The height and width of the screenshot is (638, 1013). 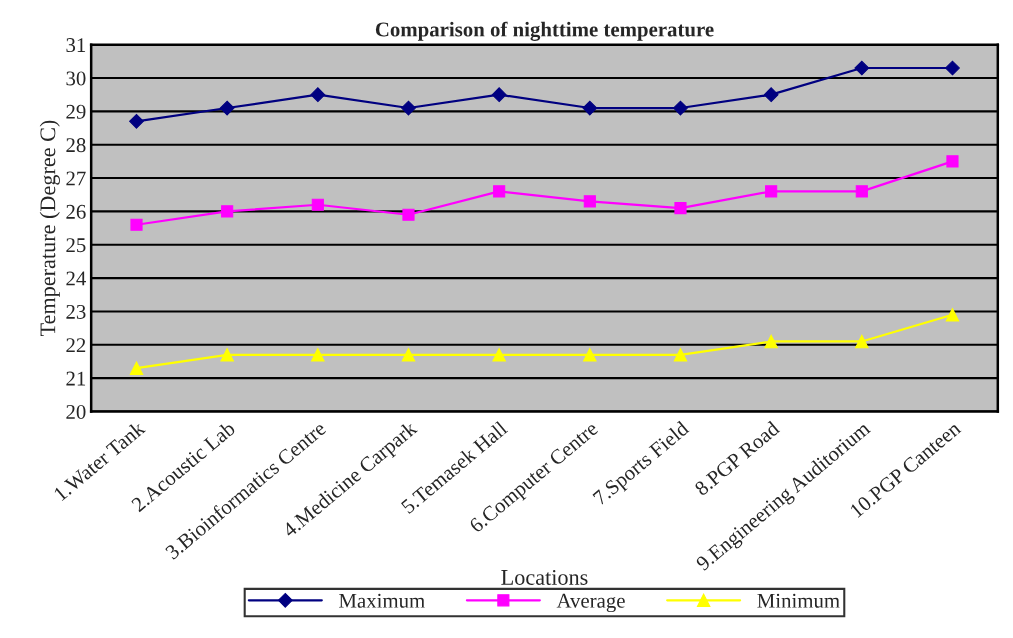 I want to click on legend-label: Minimum, so click(x=798, y=600).